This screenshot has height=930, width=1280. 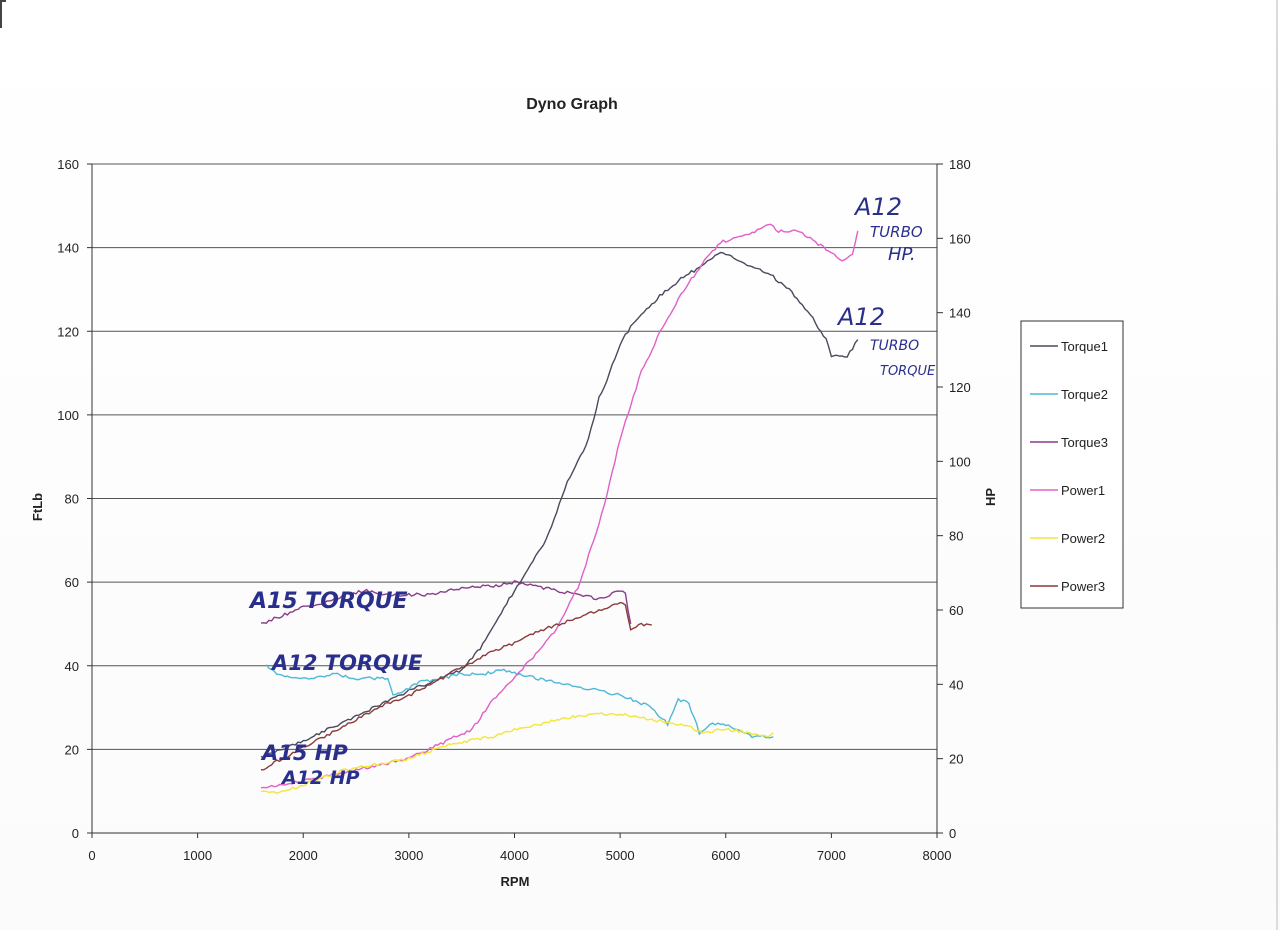 I want to click on annotation-a15-torque: A15 TORQUE, so click(x=328, y=601).